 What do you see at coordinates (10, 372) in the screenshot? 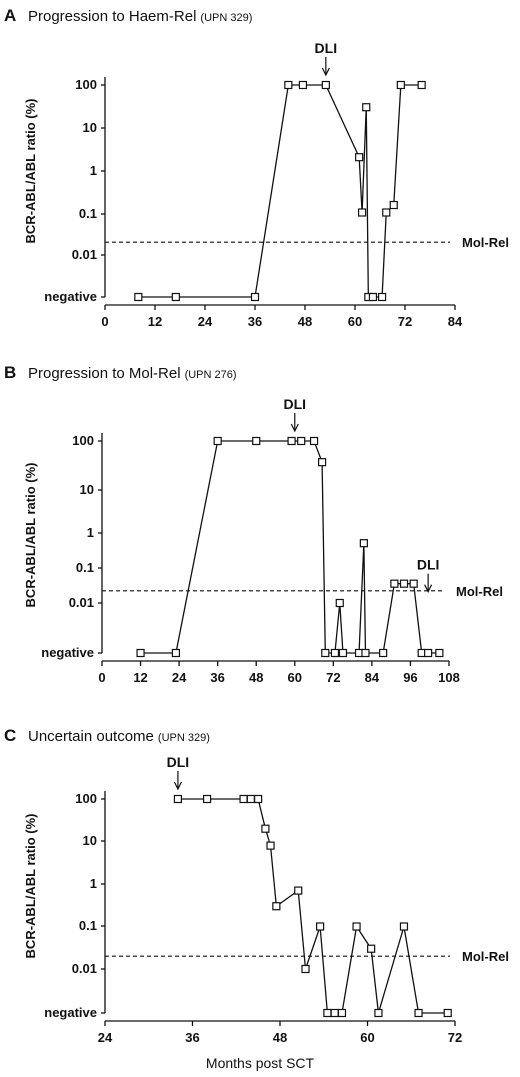
I see `panel-letter: B` at bounding box center [10, 372].